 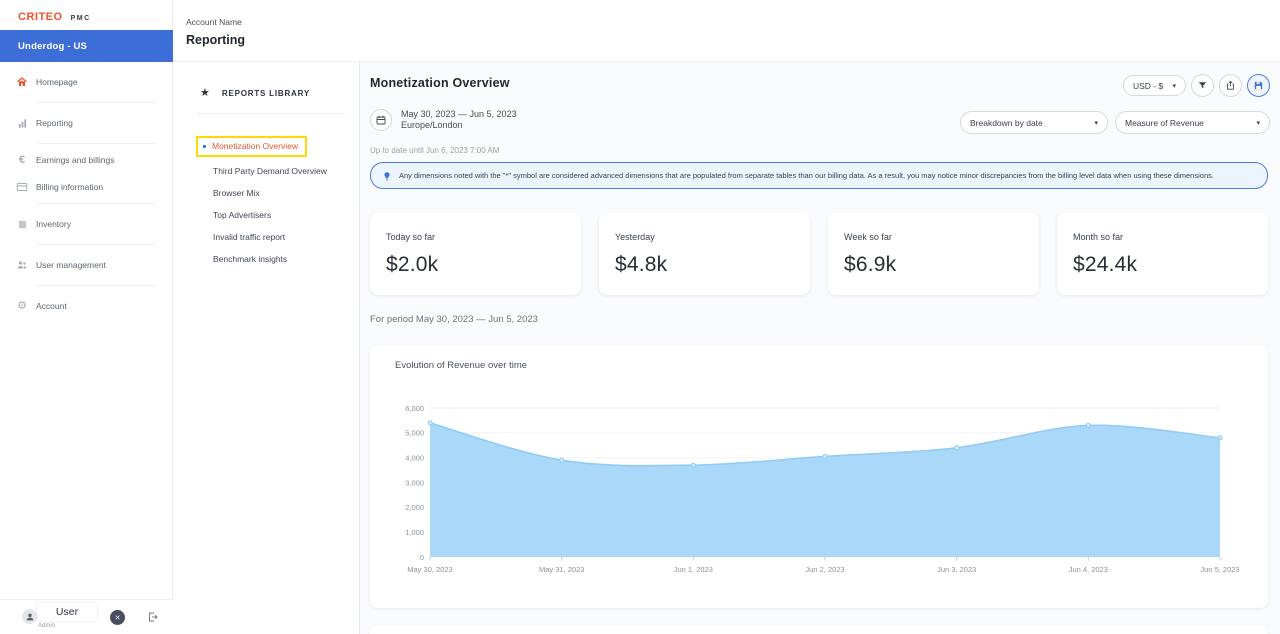 I want to click on lightbulb-icon, so click(x=387, y=175).